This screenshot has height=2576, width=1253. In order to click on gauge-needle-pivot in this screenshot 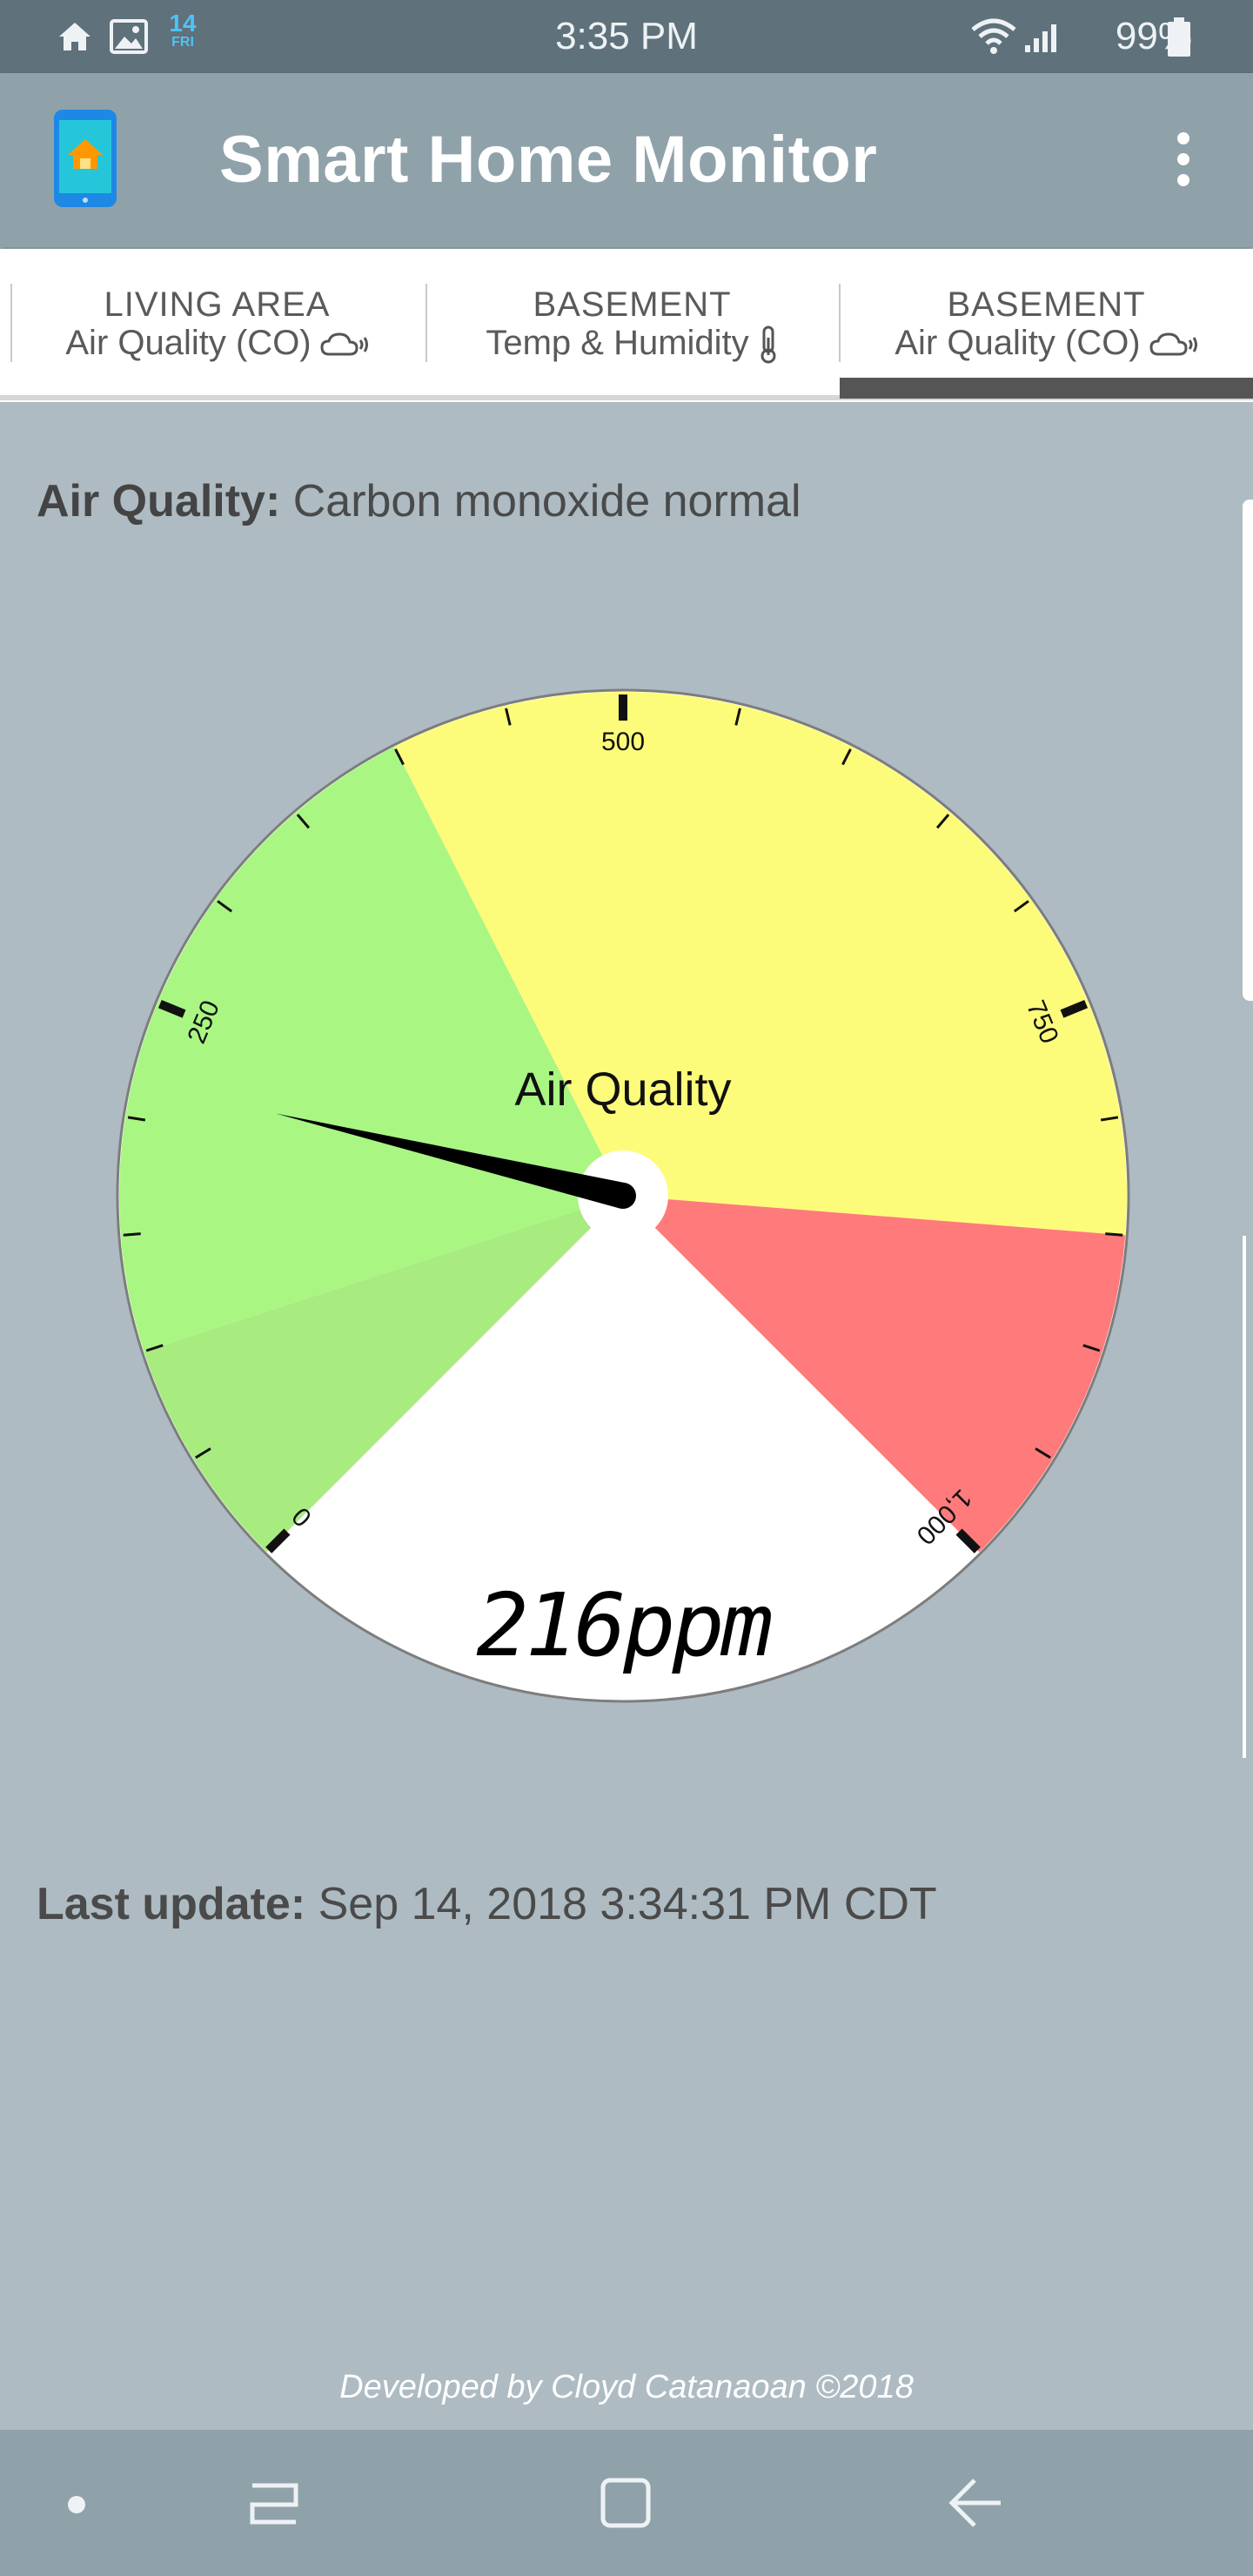, I will do `click(623, 1196)`.